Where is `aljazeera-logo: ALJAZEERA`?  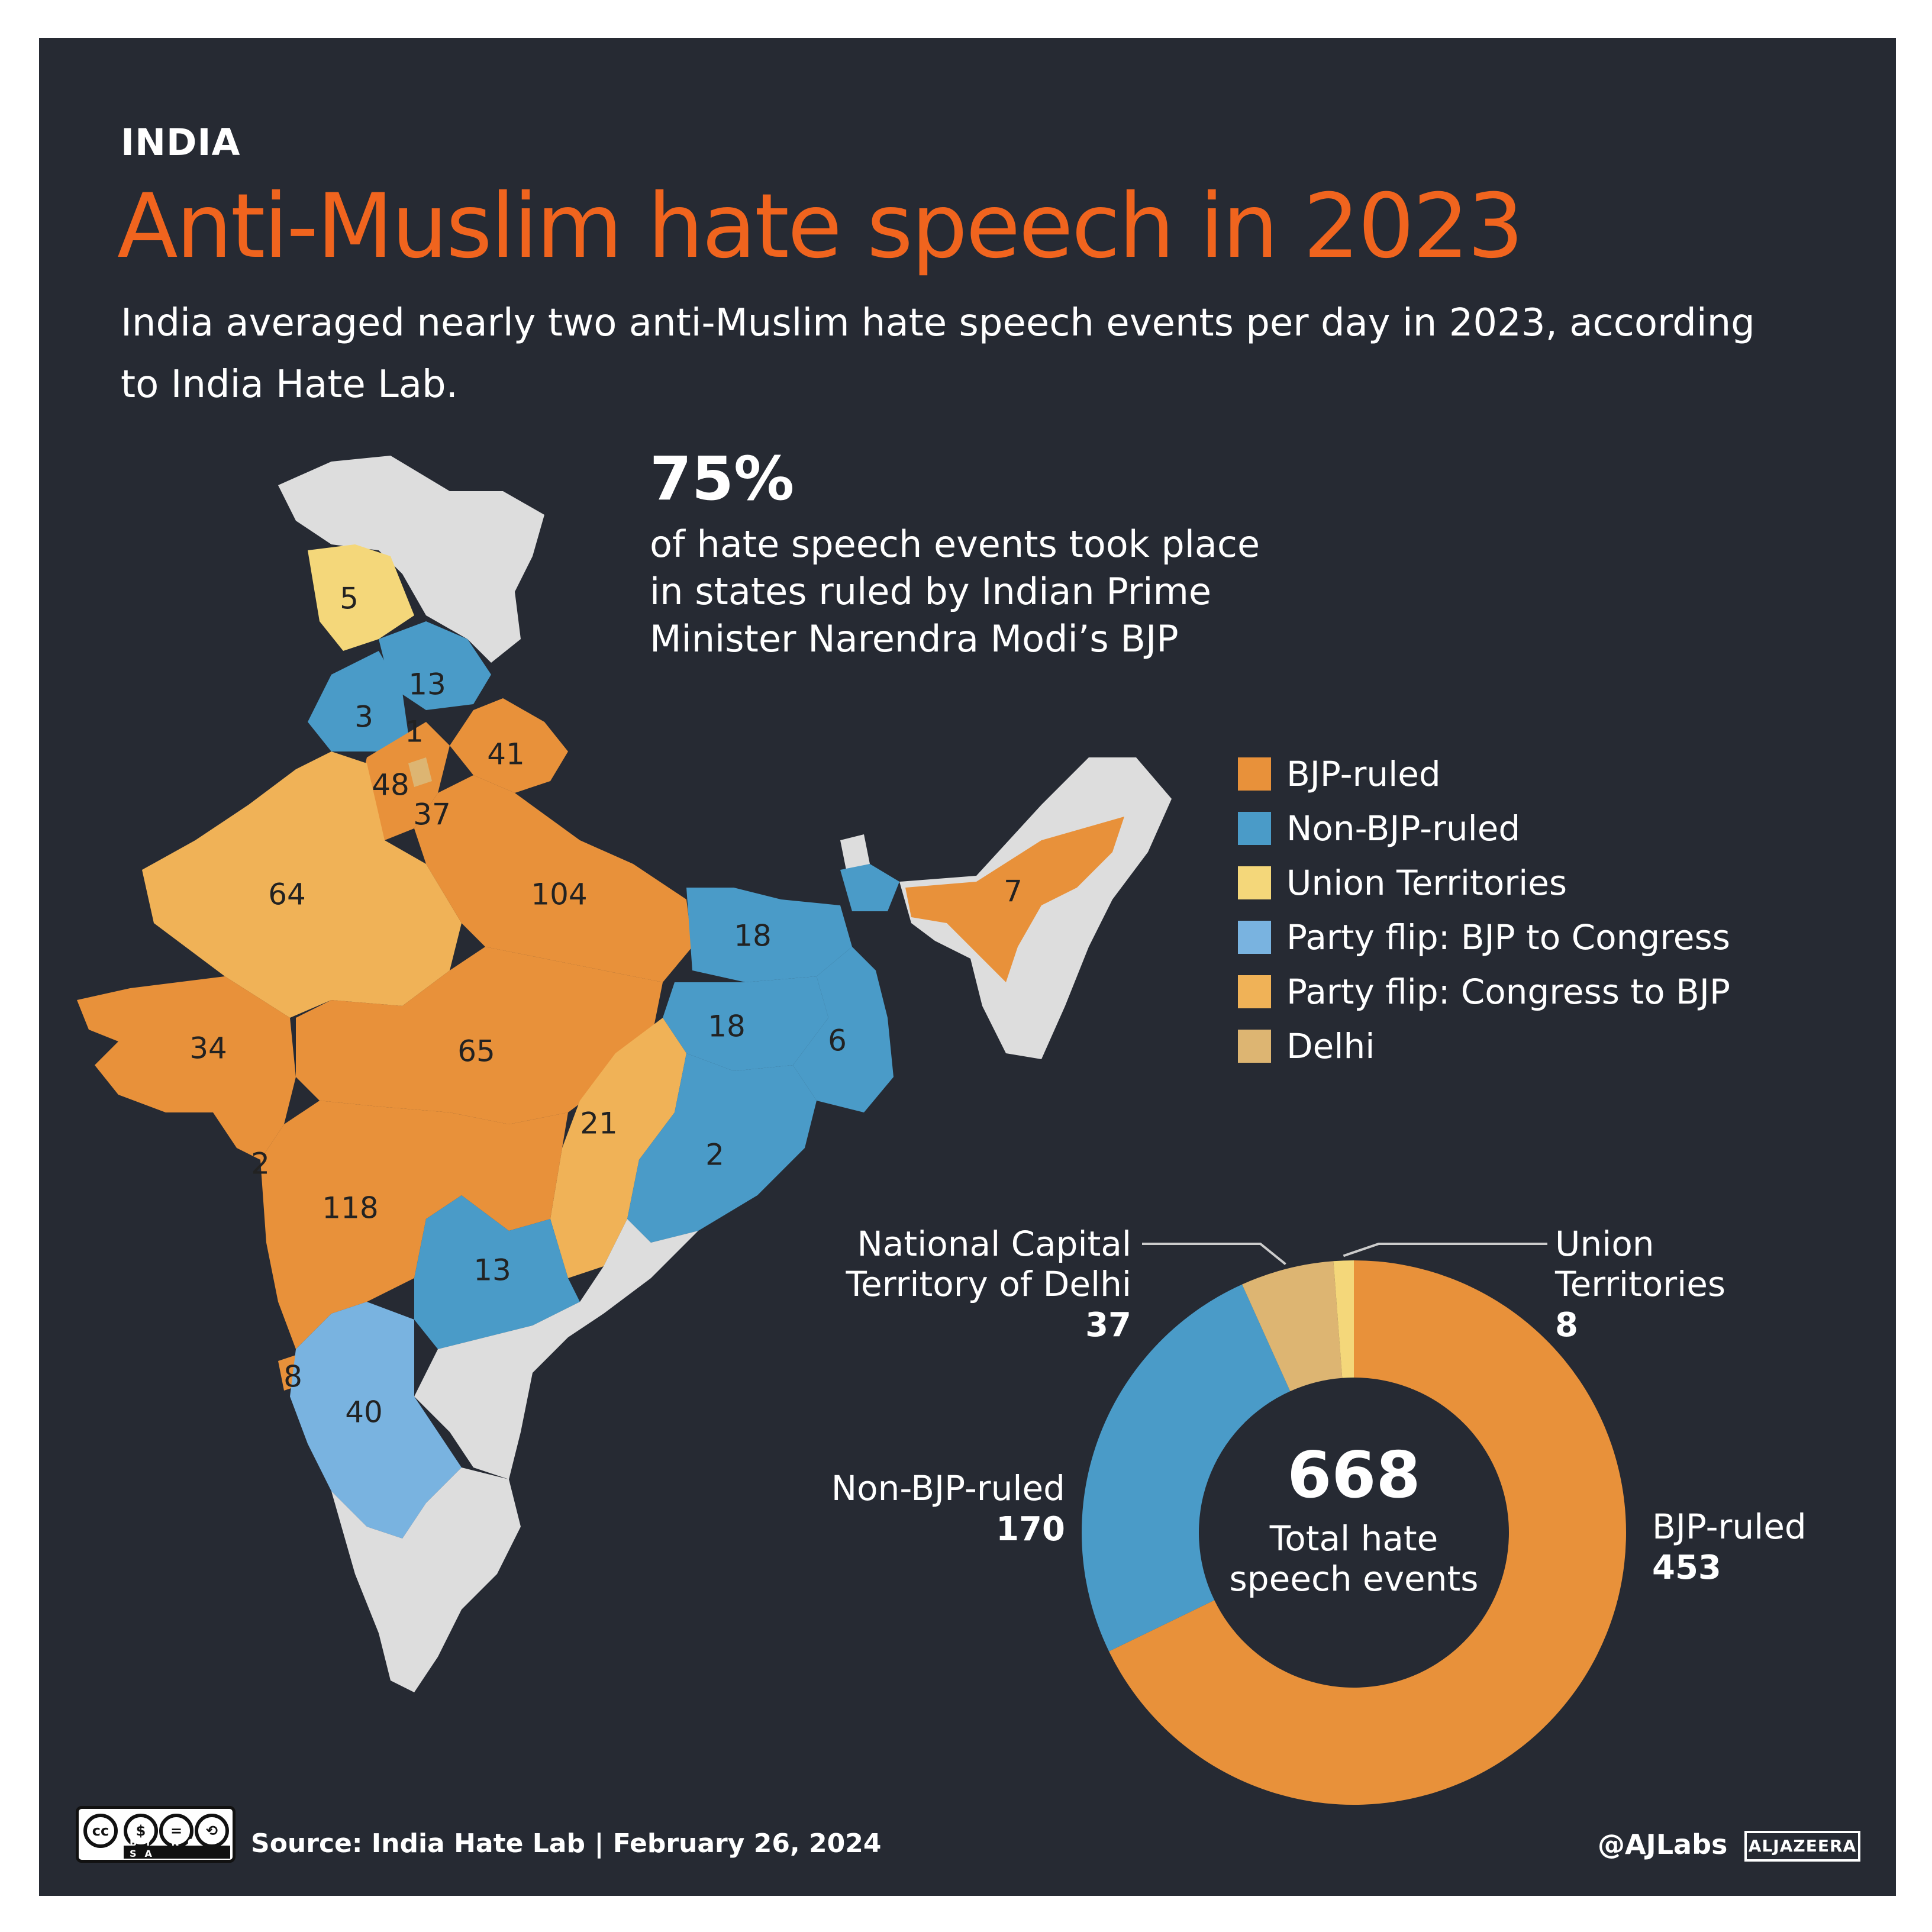 aljazeera-logo: ALJAZEERA is located at coordinates (1802, 1846).